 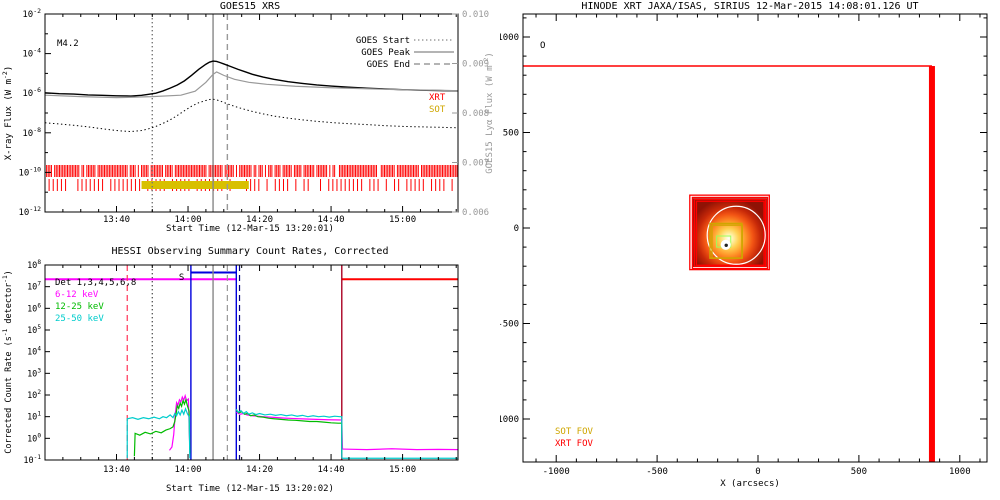 I want to click on svg-text: S, so click(x=181, y=278).